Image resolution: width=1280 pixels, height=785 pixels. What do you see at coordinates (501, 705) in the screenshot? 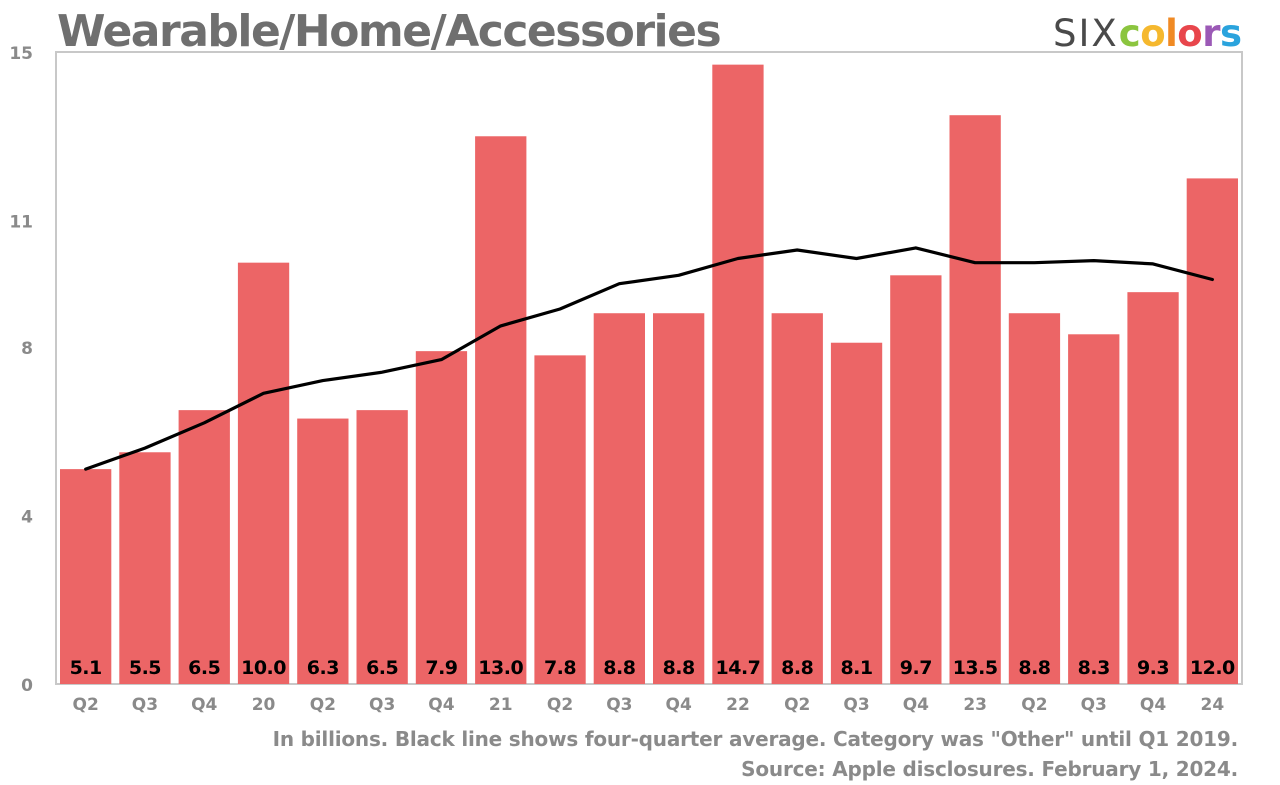
I see `x-tick-label: 21` at bounding box center [501, 705].